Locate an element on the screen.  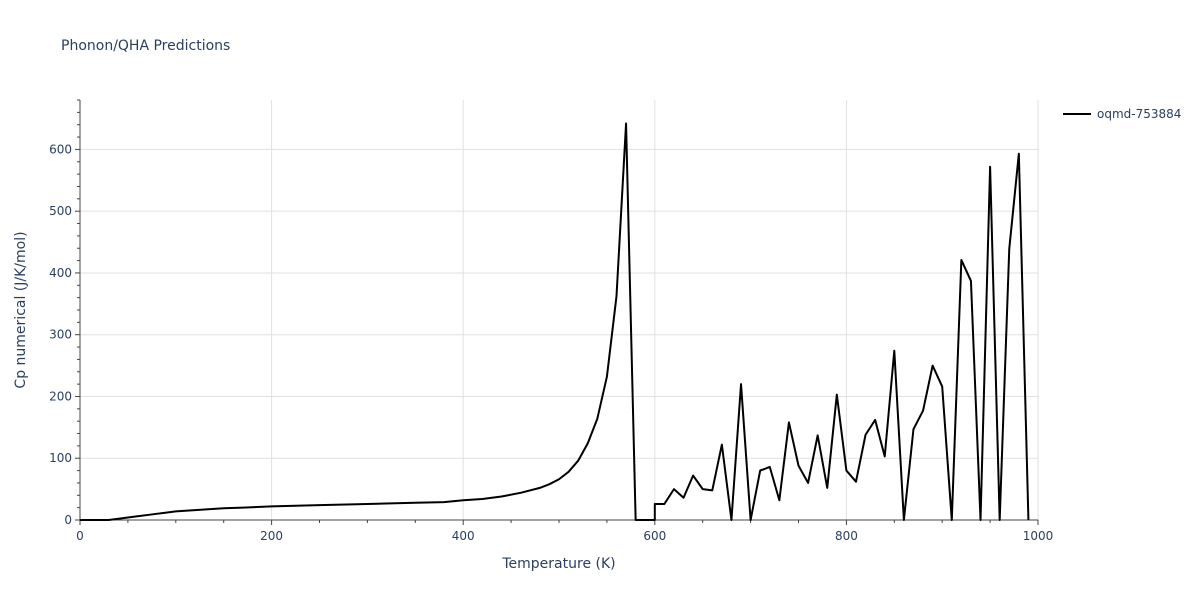
x-tick-label: 600 is located at coordinates (654, 536).